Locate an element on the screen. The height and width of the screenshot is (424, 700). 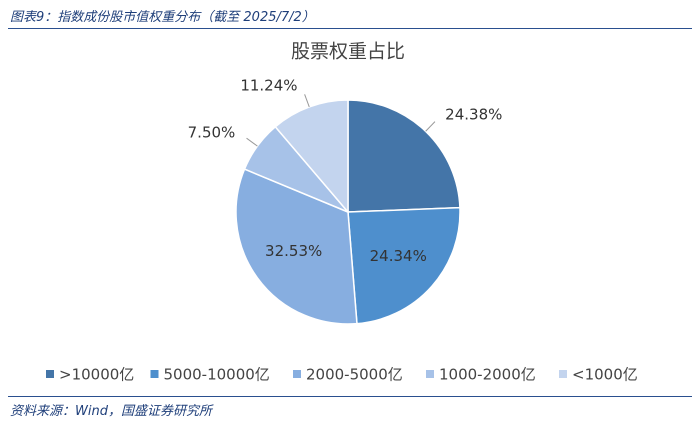
legend-label: <1000亿 is located at coordinates (605, 375).